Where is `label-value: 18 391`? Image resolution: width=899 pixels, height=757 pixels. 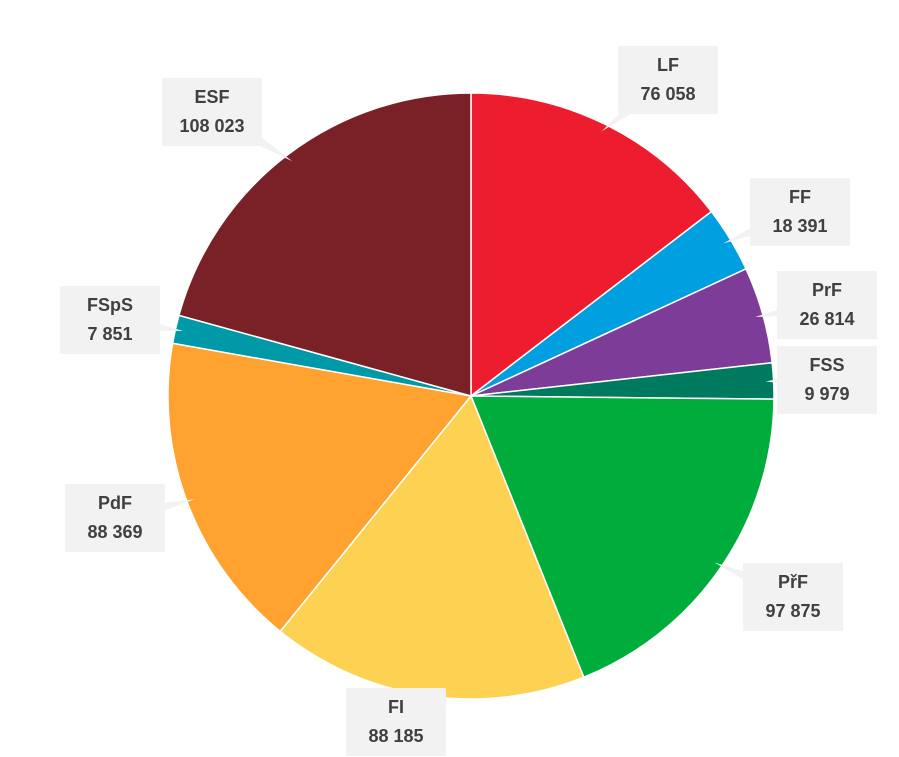
label-value: 18 391 is located at coordinates (799, 226).